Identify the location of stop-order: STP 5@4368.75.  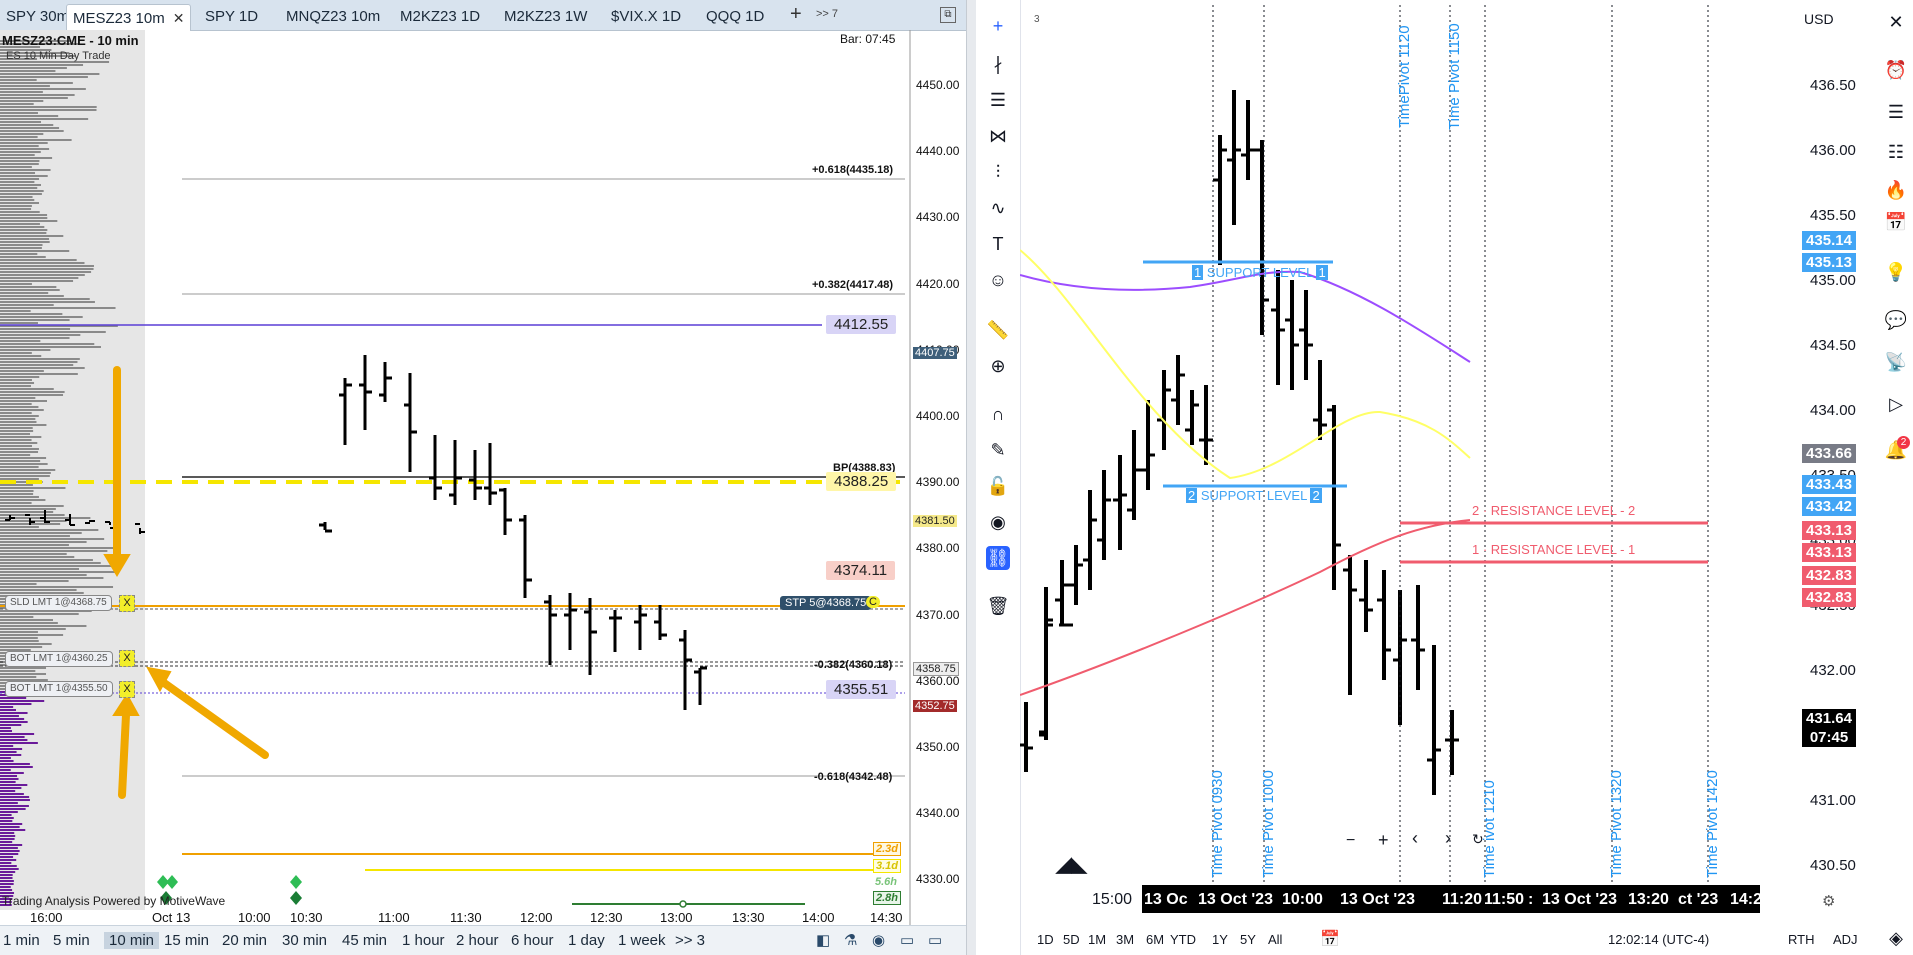
(826, 603).